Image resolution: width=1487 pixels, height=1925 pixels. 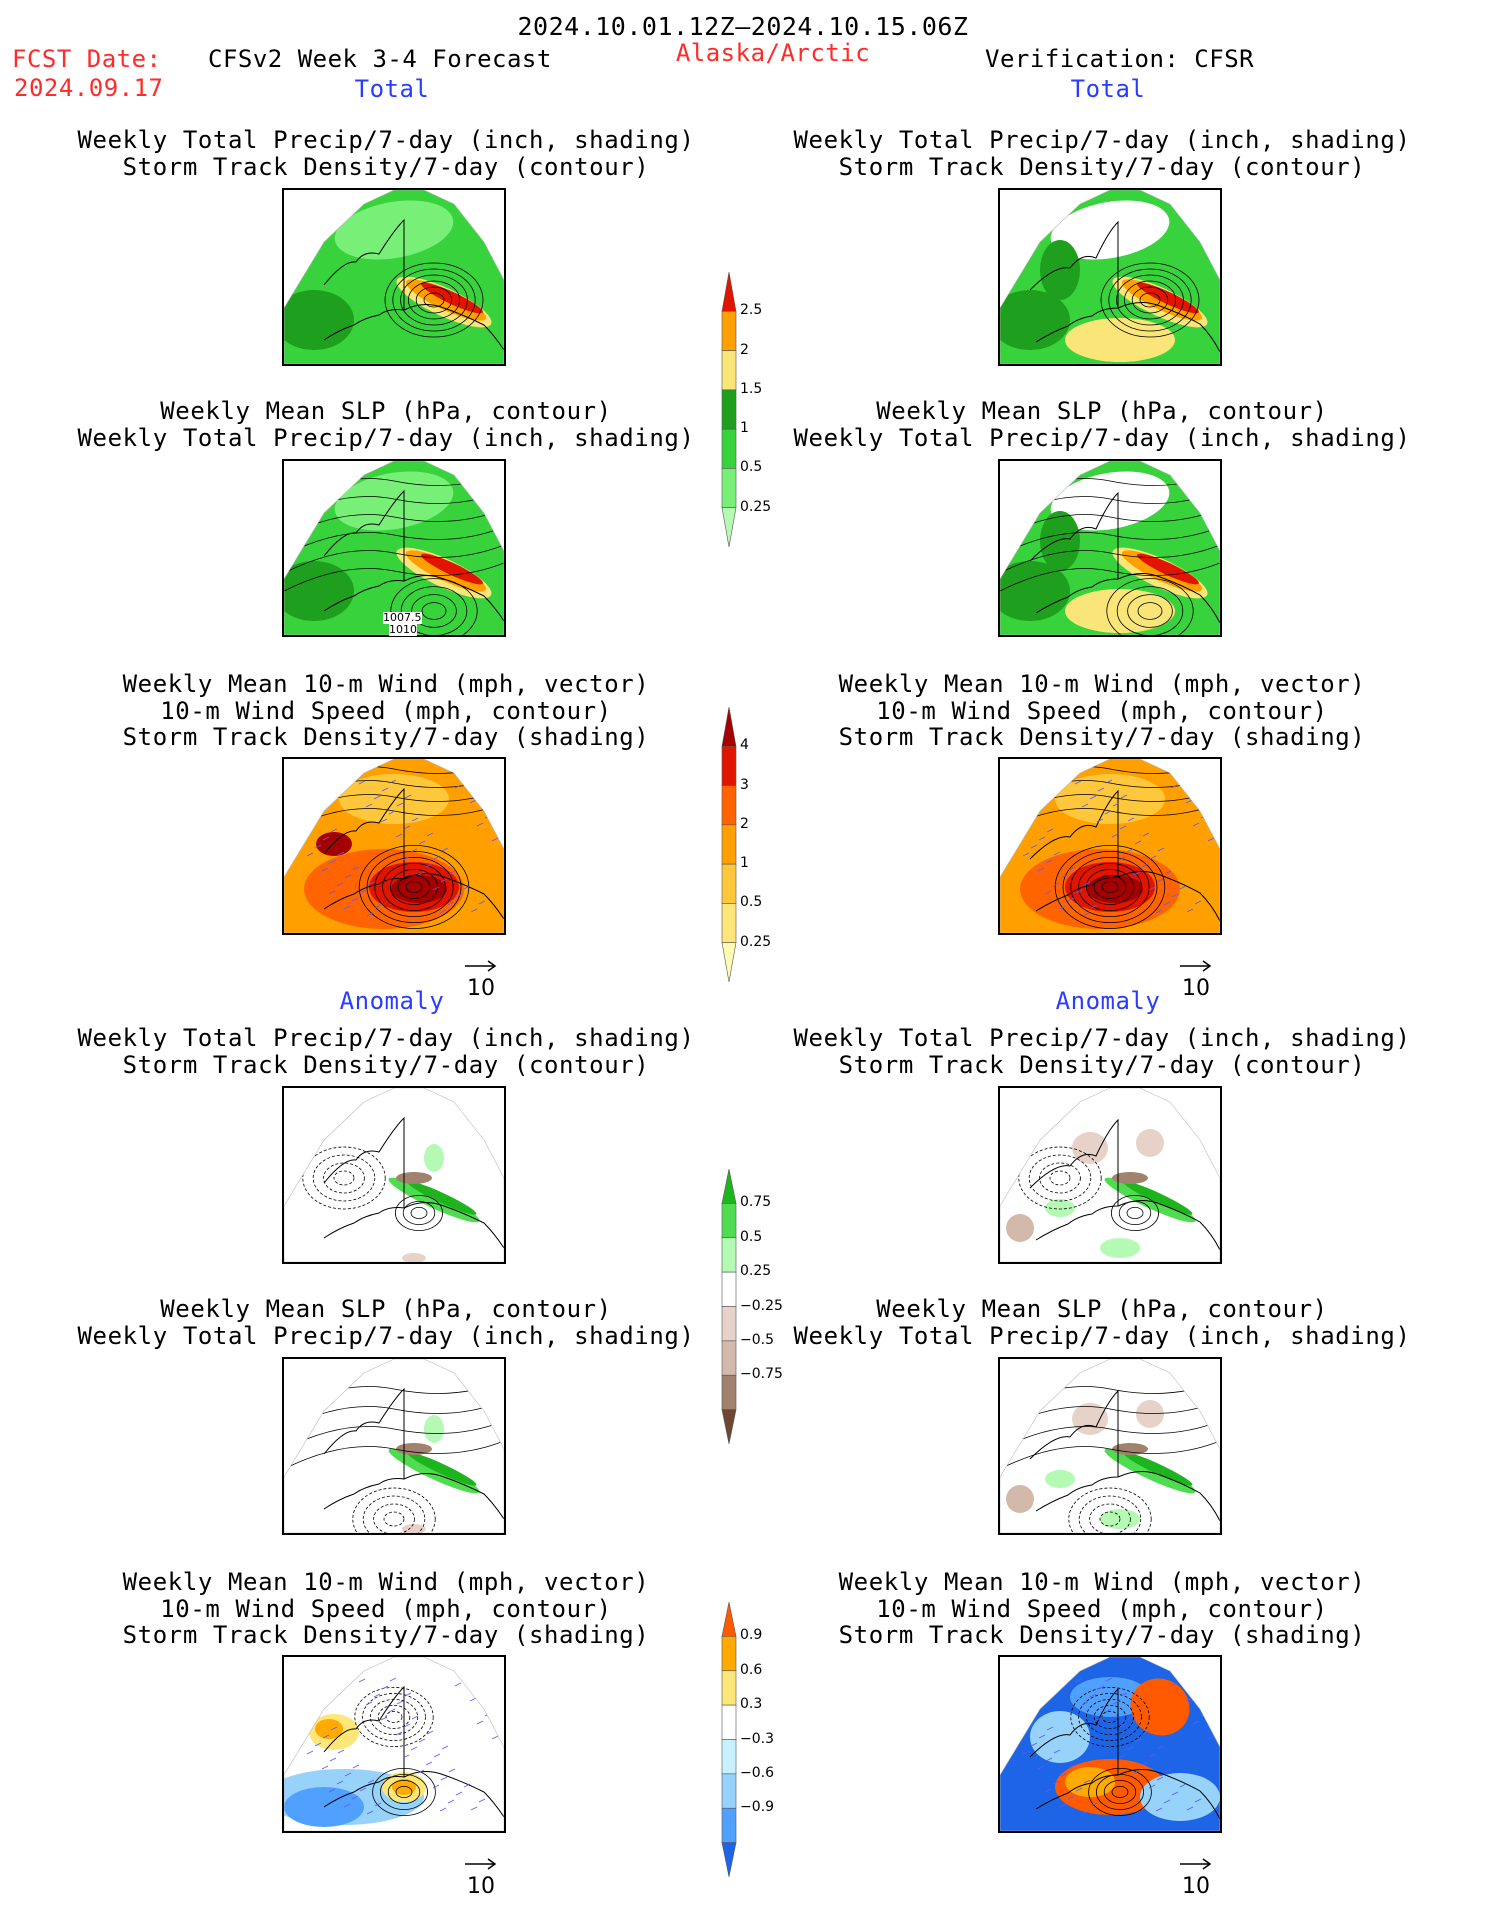 I want to click on colorbar-label: 0.75, so click(x=756, y=1202).